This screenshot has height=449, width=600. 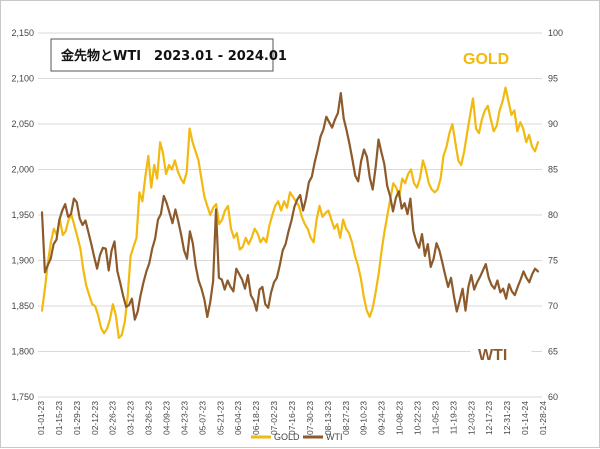 What do you see at coordinates (131, 418) in the screenshot?
I see `x-tick-label: 03-12-23` at bounding box center [131, 418].